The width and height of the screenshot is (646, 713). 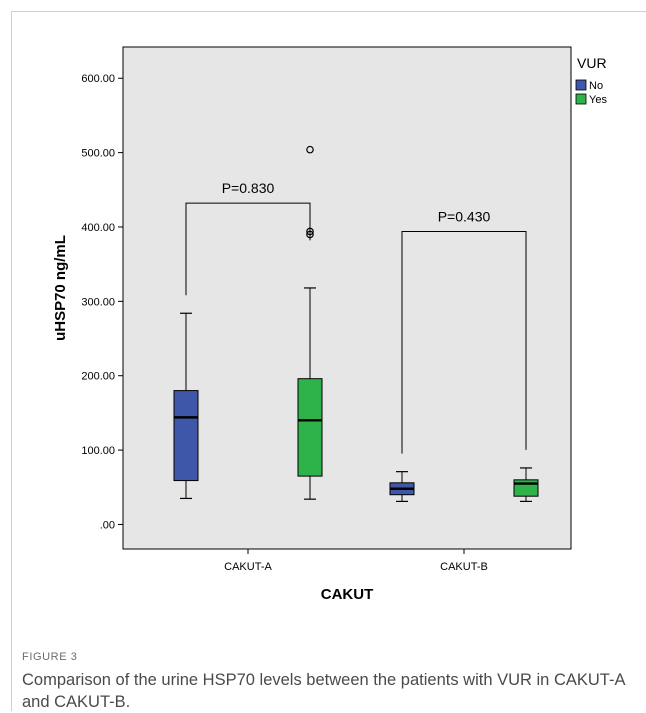 I want to click on p-value-label: P=0.830, so click(x=248, y=188).